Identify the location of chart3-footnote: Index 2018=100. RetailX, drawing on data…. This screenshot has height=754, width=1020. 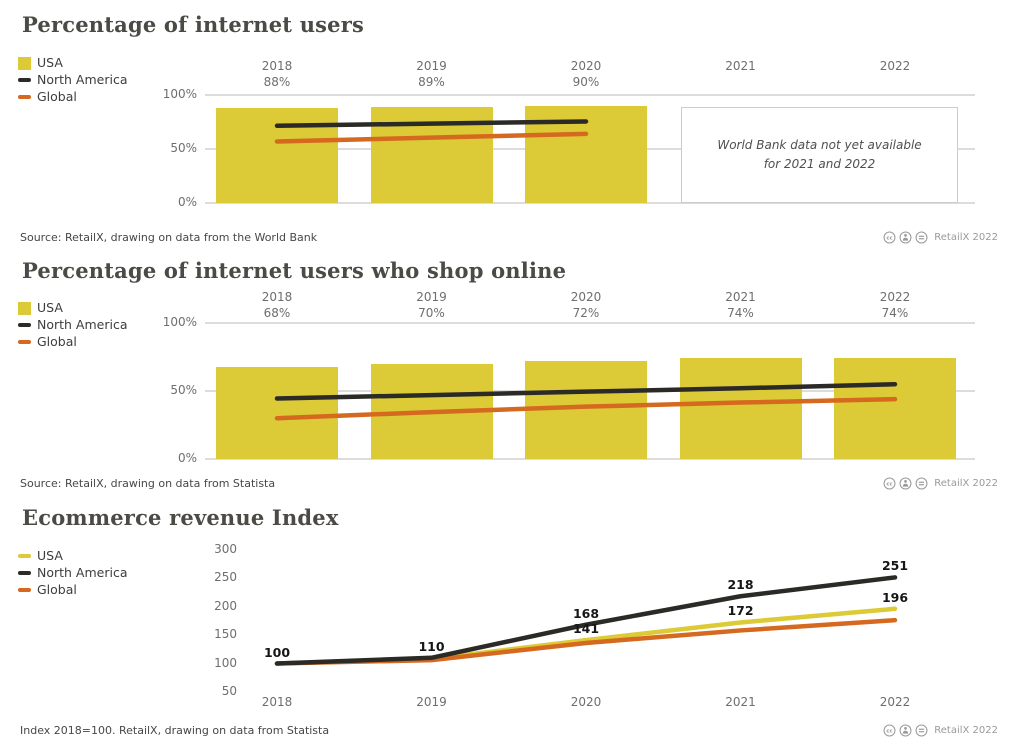
(175, 730).